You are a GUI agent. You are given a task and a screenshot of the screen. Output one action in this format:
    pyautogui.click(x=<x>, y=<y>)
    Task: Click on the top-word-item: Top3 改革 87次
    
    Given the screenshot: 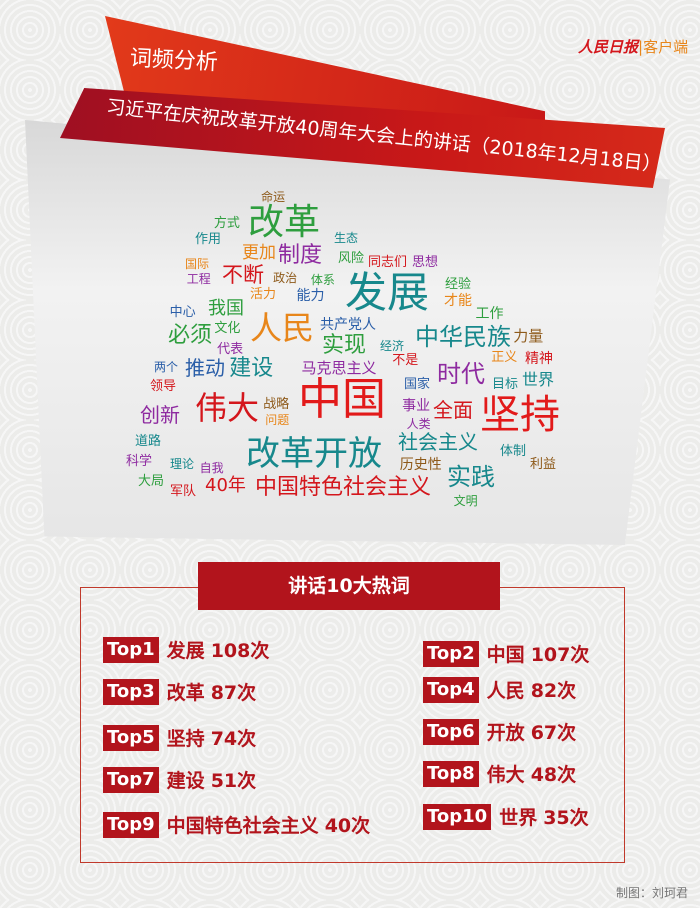 What is the action you would take?
    pyautogui.click(x=179, y=691)
    